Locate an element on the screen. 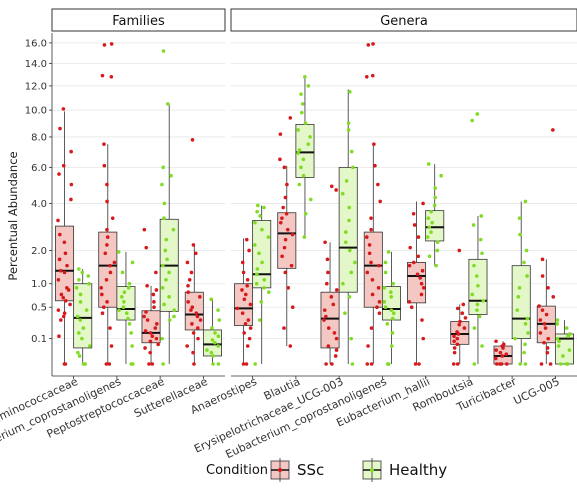  y-tick-label: 0.5 is located at coordinates (39, 308).